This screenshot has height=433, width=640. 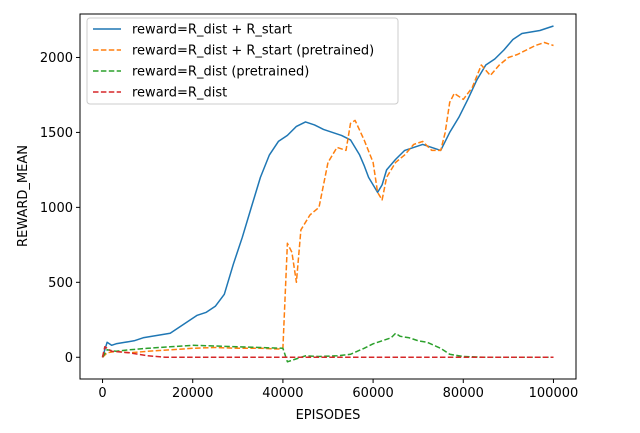 I want to click on legend-frame, so click(x=242, y=61).